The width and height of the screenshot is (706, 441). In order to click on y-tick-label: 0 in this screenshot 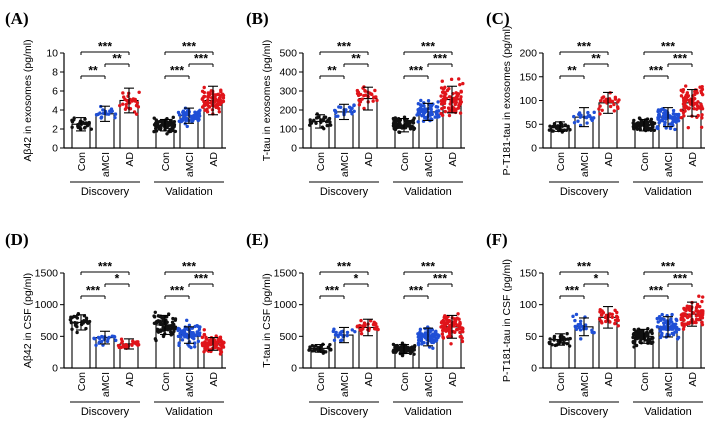, I will do `click(55, 149)`.